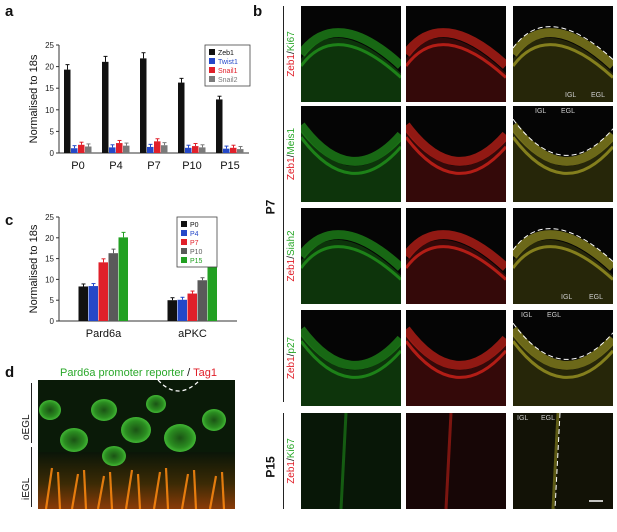 The height and width of the screenshot is (532, 617). What do you see at coordinates (196, 252) in the screenshot?
I see `legend-label: P10` at bounding box center [196, 252].